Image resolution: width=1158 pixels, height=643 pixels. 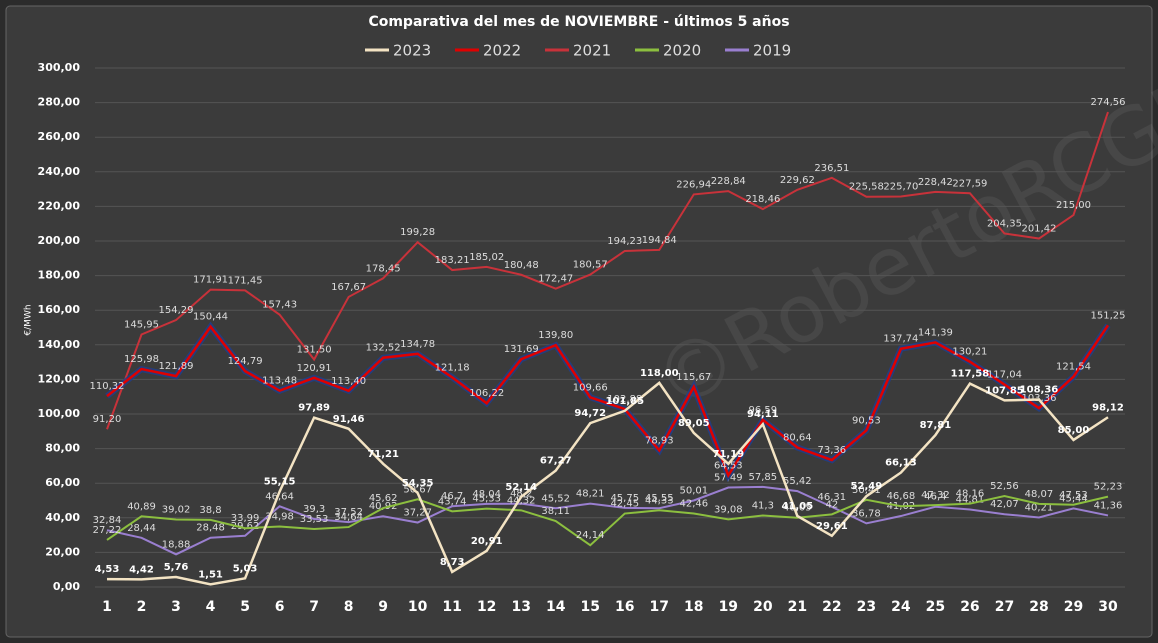 What do you see at coordinates (245, 518) in the screenshot?
I see `data-label: 33,99` at bounding box center [245, 518].